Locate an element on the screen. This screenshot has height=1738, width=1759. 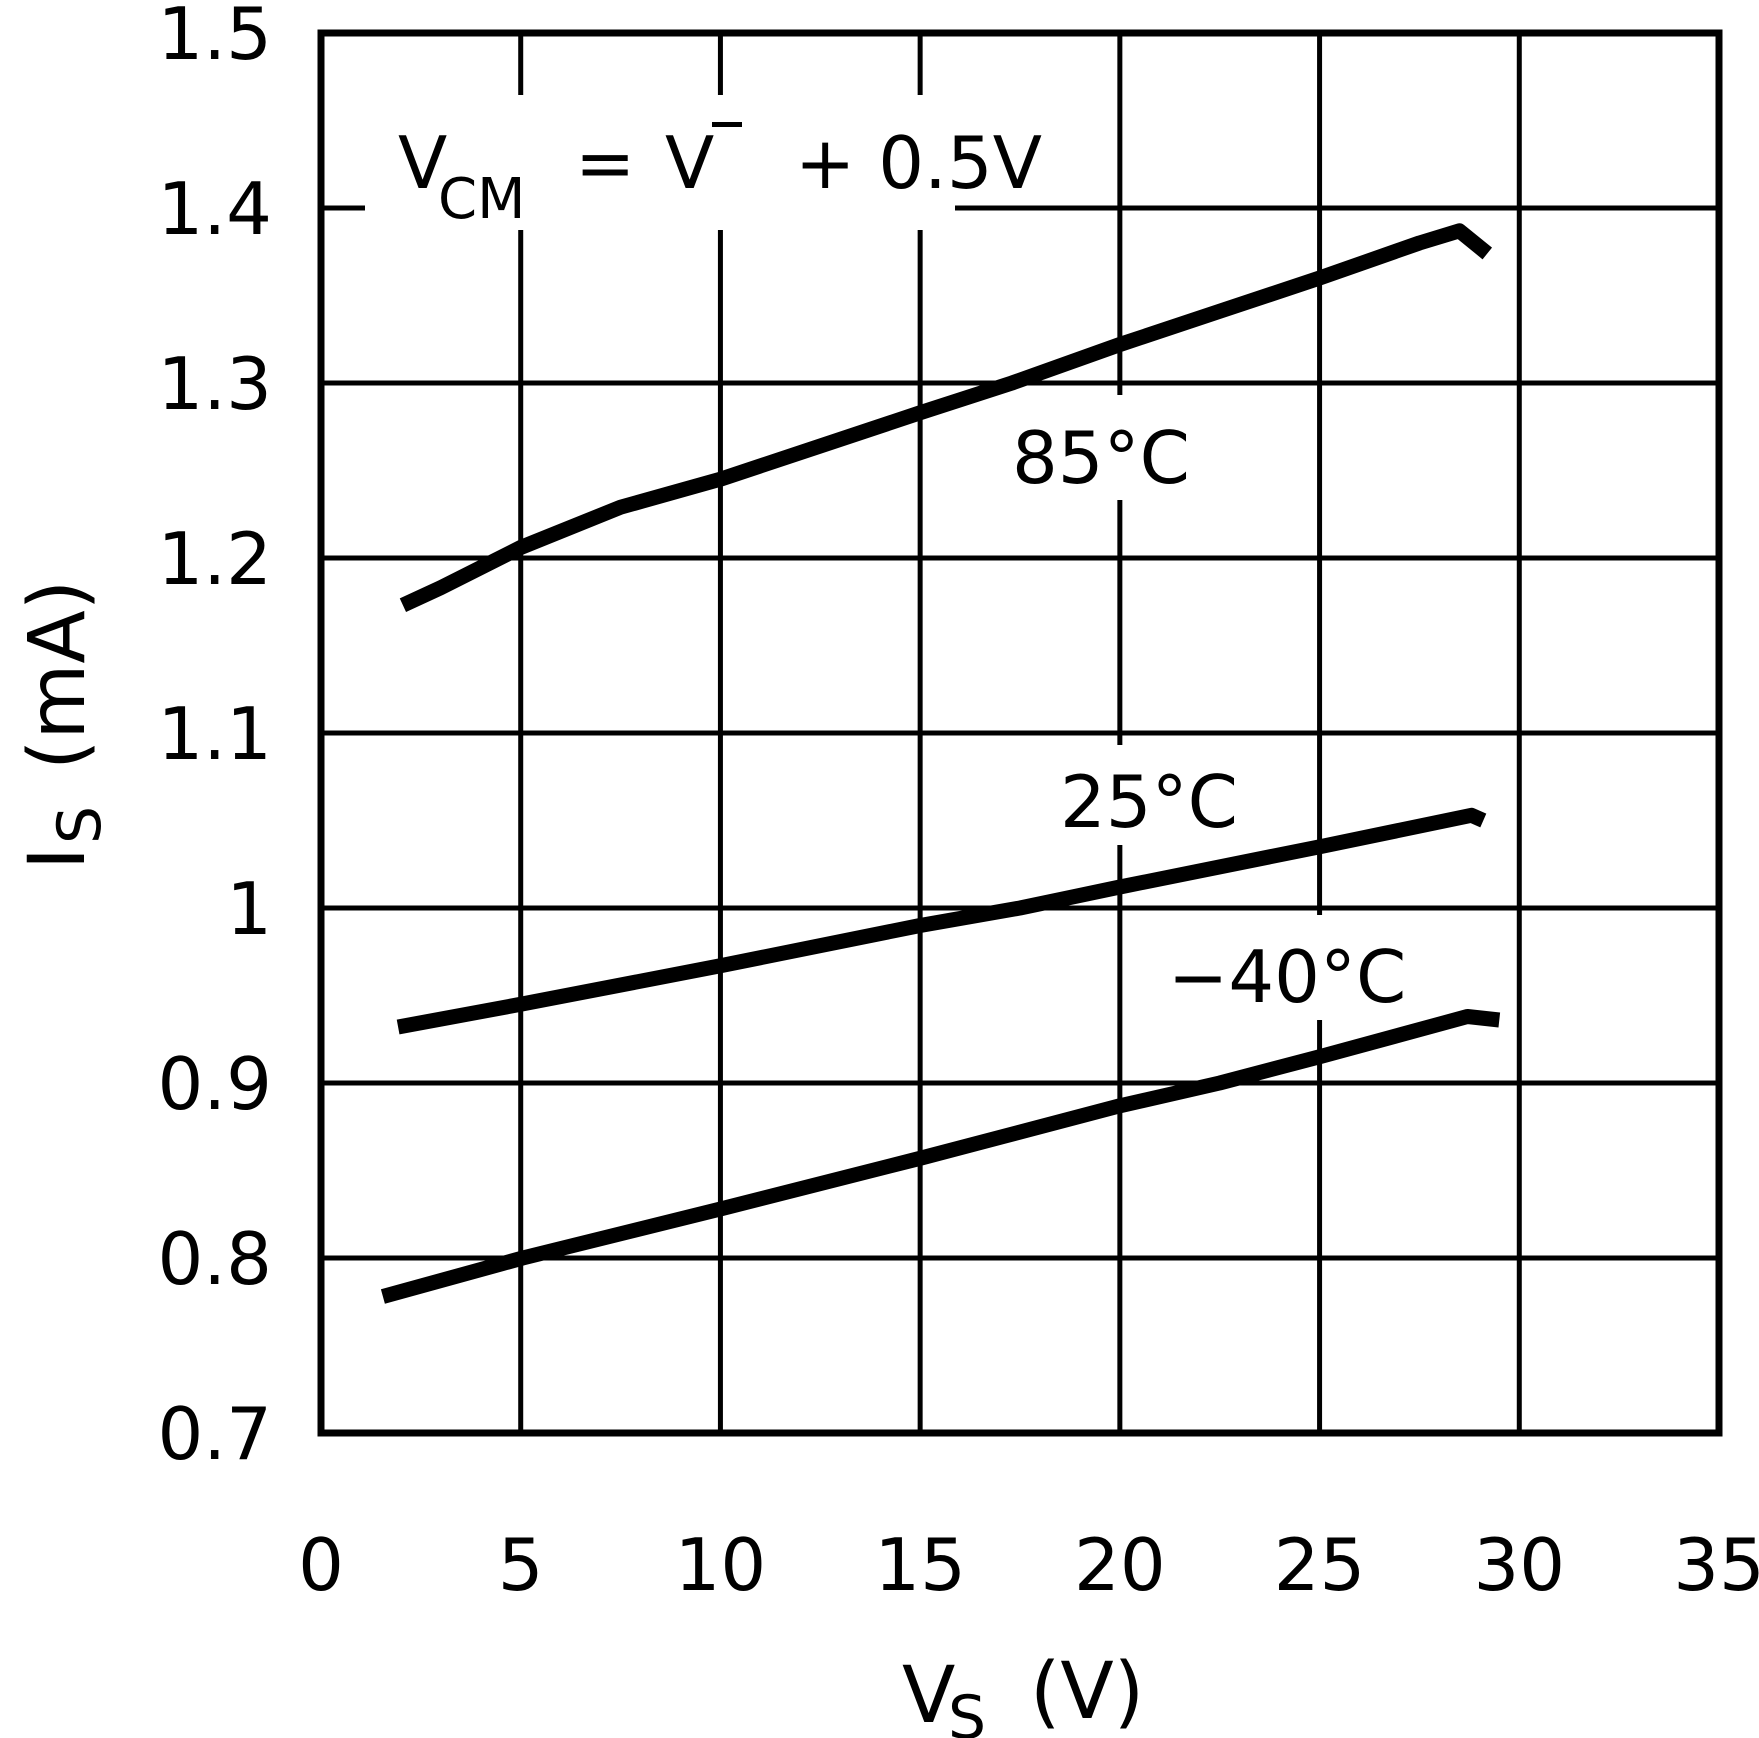
x-tick-label: 5 is located at coordinates (521, 1565).